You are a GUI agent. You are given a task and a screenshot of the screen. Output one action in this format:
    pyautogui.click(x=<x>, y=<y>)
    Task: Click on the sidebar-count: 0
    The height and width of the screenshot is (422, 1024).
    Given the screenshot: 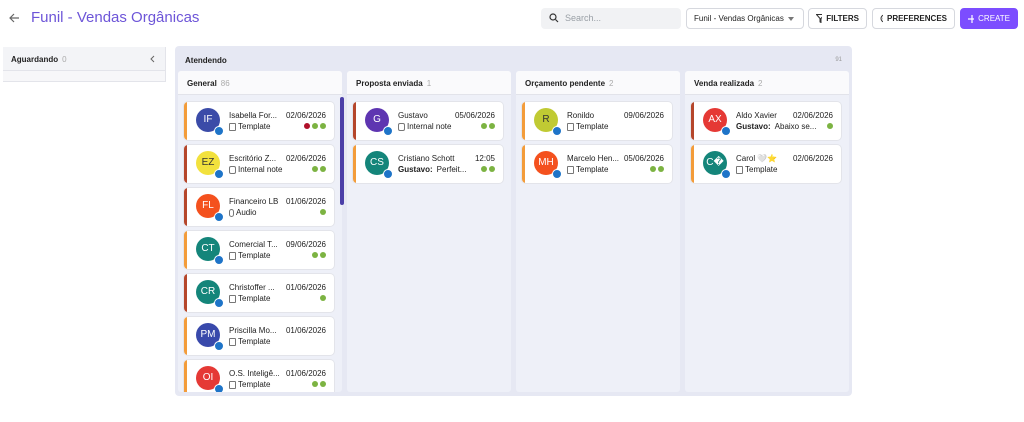 What is the action you would take?
    pyautogui.click(x=64, y=59)
    